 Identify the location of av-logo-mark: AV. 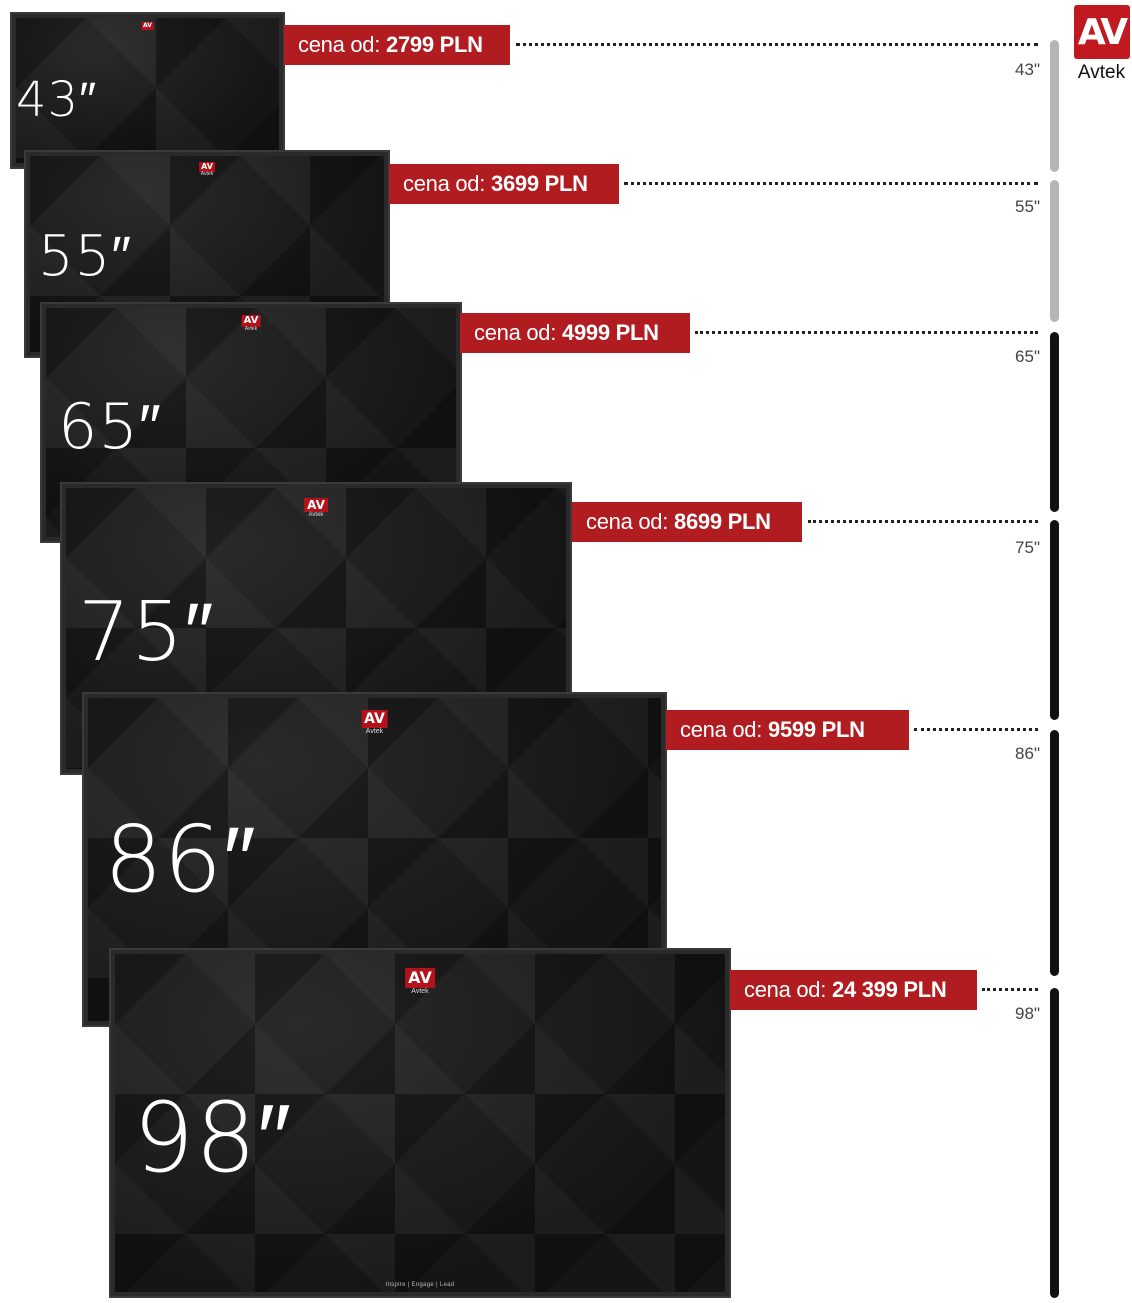
(1101, 32).